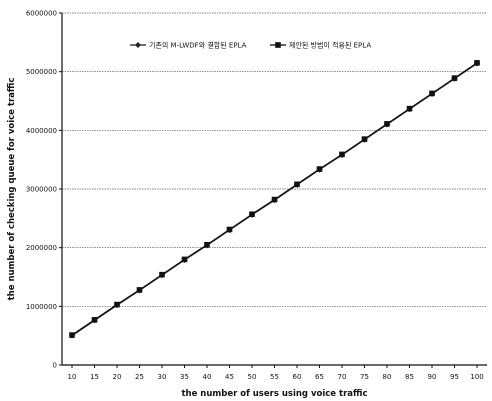 This screenshot has height=401, width=492. What do you see at coordinates (117, 377) in the screenshot?
I see `x-tick-label: 20` at bounding box center [117, 377].